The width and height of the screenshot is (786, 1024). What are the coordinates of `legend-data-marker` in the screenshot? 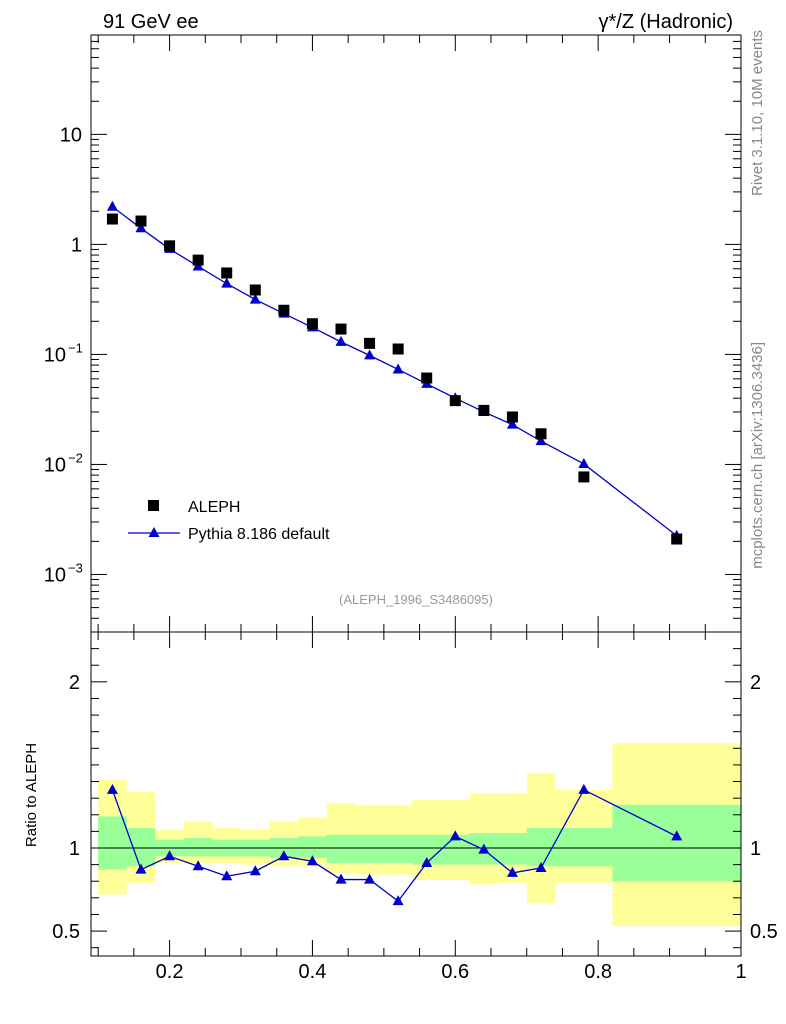 It's located at (153, 505).